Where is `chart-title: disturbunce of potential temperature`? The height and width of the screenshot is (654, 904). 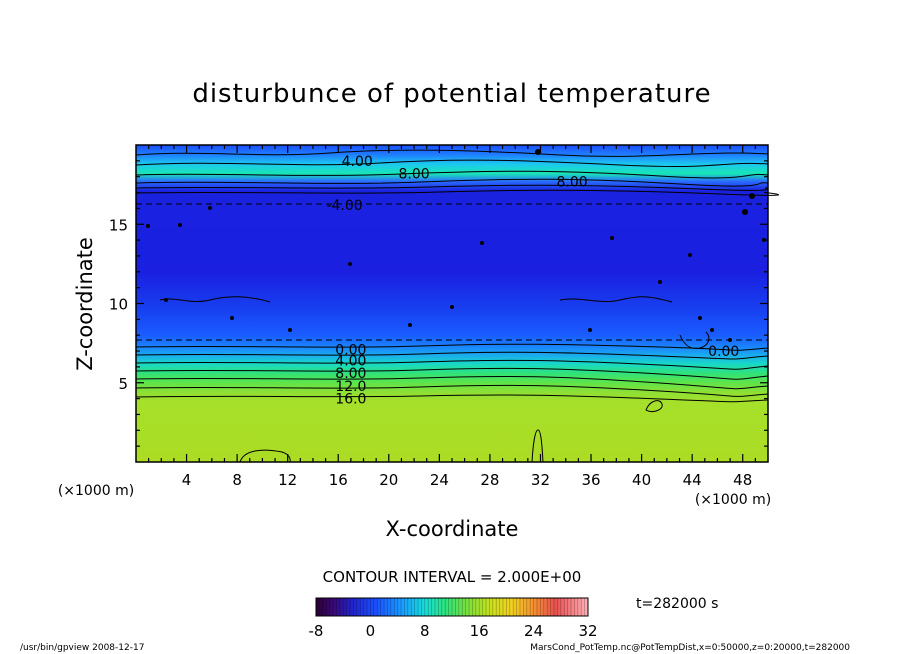
chart-title: disturbunce of potential temperature is located at coordinates (451, 94).